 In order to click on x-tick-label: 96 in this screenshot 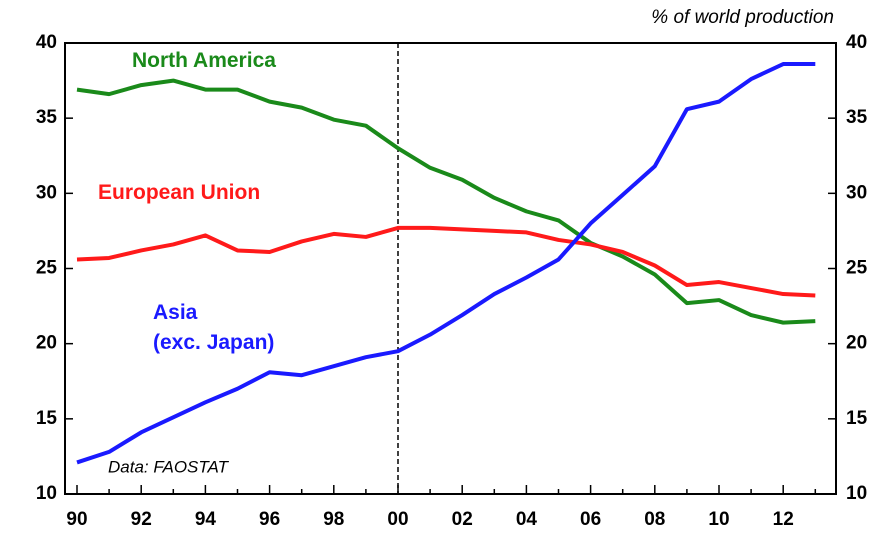, I will do `click(269, 519)`.